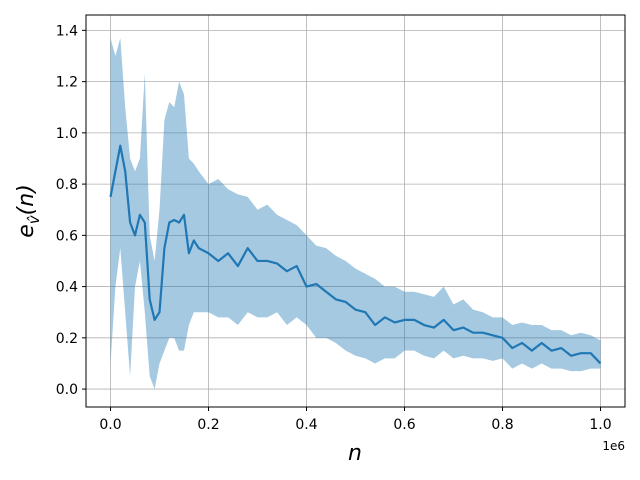  What do you see at coordinates (67, 134) in the screenshot?
I see `y-tick-label: 1.0` at bounding box center [67, 134].